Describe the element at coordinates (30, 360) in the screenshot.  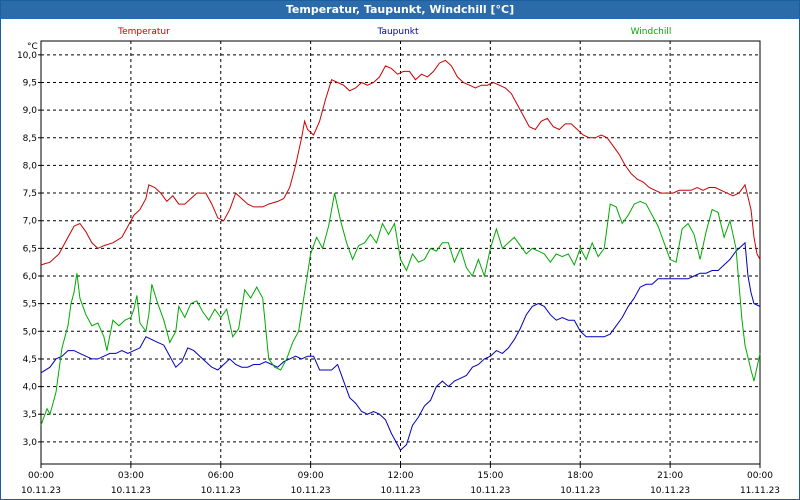
I see `y-tick-label: 4,5` at that location.